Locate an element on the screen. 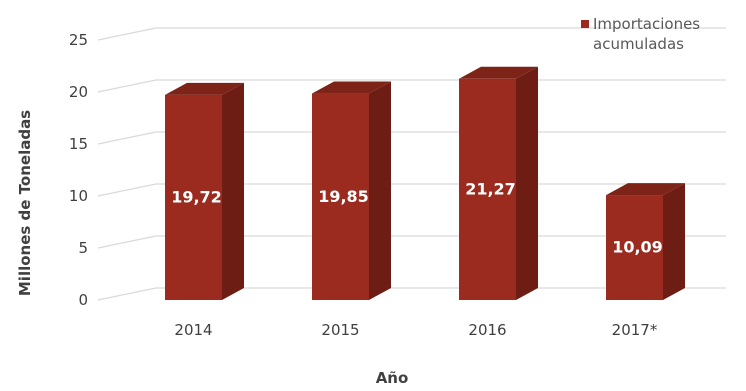 The width and height of the screenshot is (746, 391). y-tick-label: 0 is located at coordinates (83, 300).